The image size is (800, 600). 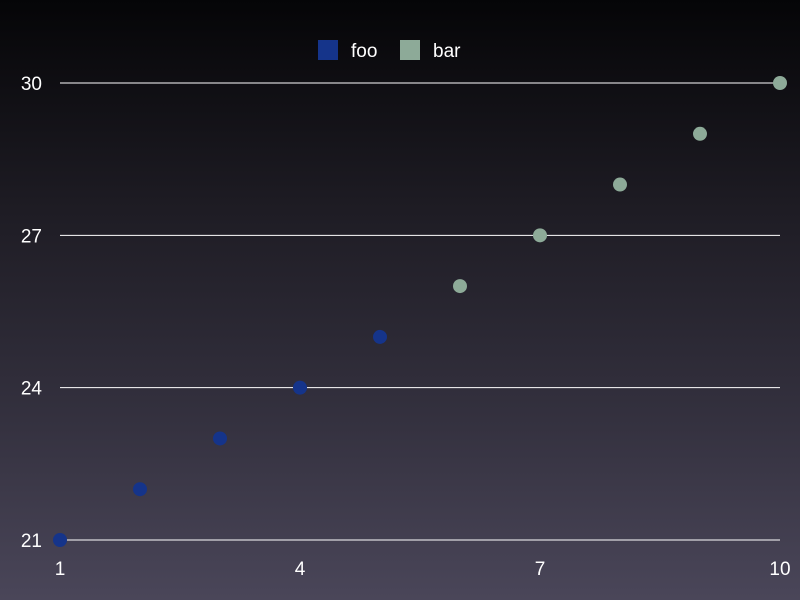 I want to click on y-tick-label: 21, so click(x=31, y=541).